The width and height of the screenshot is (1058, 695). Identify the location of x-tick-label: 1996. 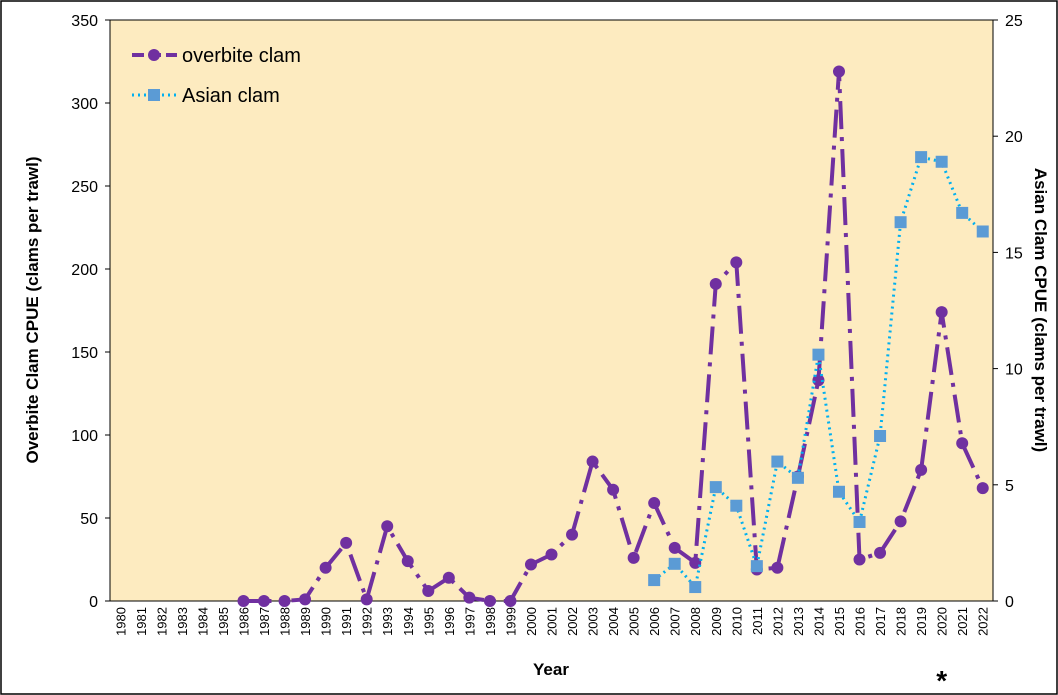
(449, 621).